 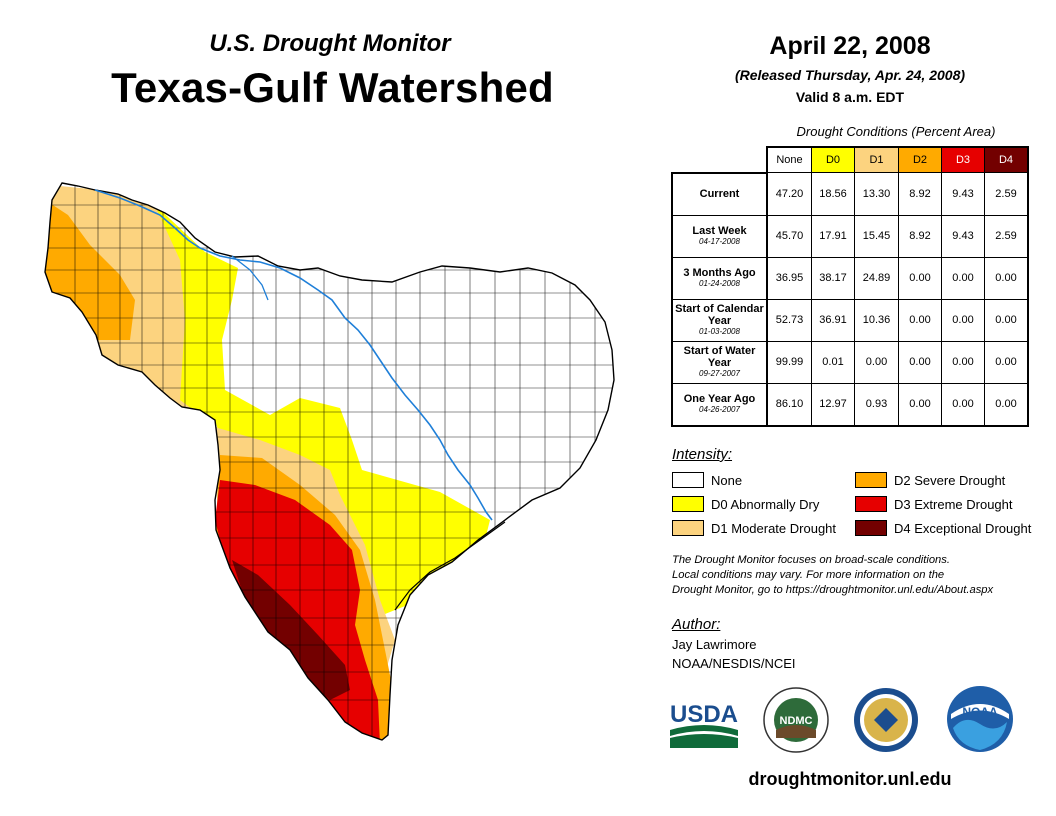 What do you see at coordinates (719, 194) in the screenshot?
I see `row-label: Current` at bounding box center [719, 194].